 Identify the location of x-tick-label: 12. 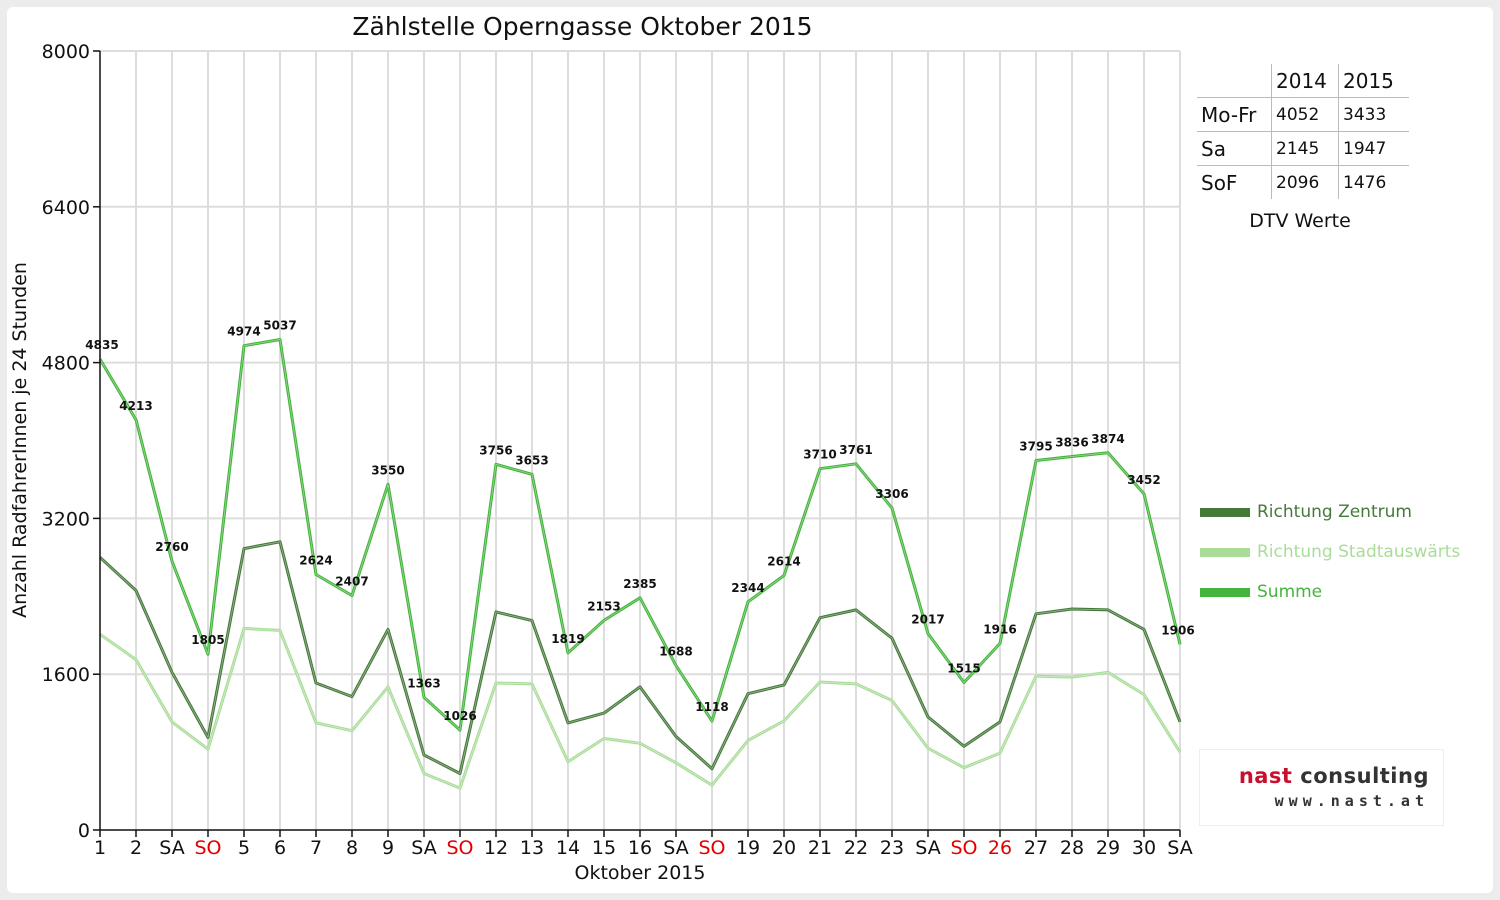
(496, 848).